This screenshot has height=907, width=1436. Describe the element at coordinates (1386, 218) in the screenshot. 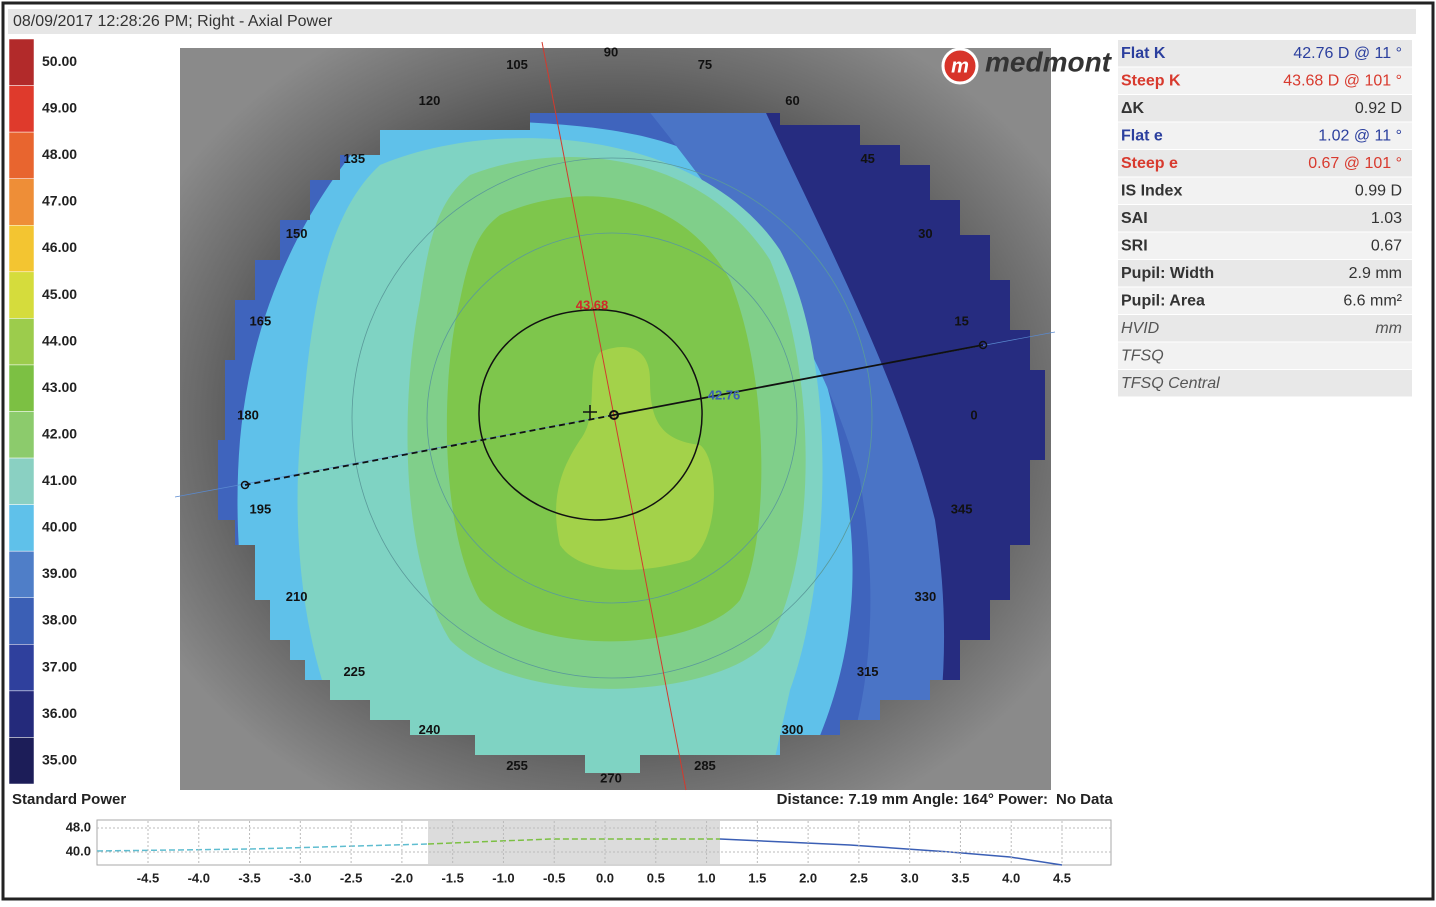

I see `stats-value: 1.03` at that location.